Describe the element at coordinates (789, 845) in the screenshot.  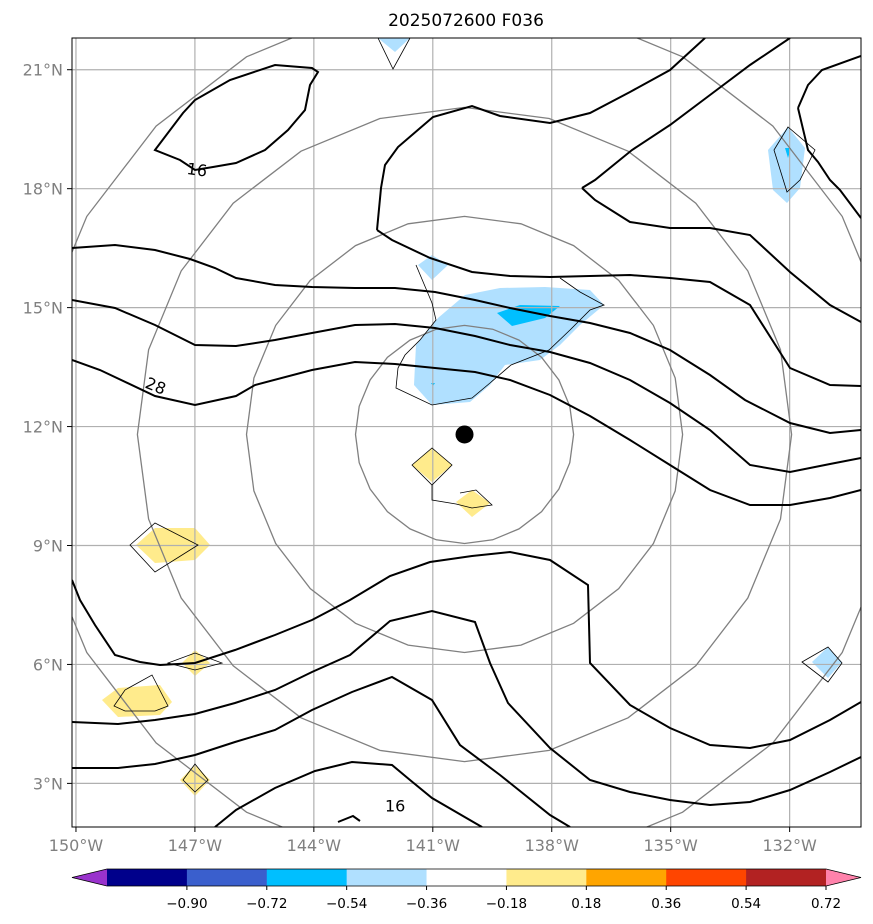
I see `x-tick-label: 132°W` at that location.